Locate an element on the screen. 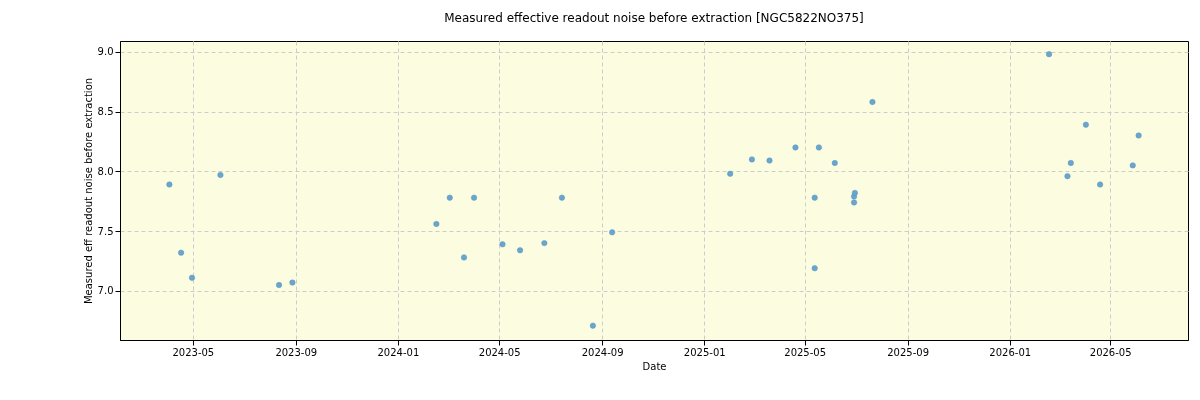 The height and width of the screenshot is (400, 1200). x-tick-label: 2026-05 is located at coordinates (1110, 352).